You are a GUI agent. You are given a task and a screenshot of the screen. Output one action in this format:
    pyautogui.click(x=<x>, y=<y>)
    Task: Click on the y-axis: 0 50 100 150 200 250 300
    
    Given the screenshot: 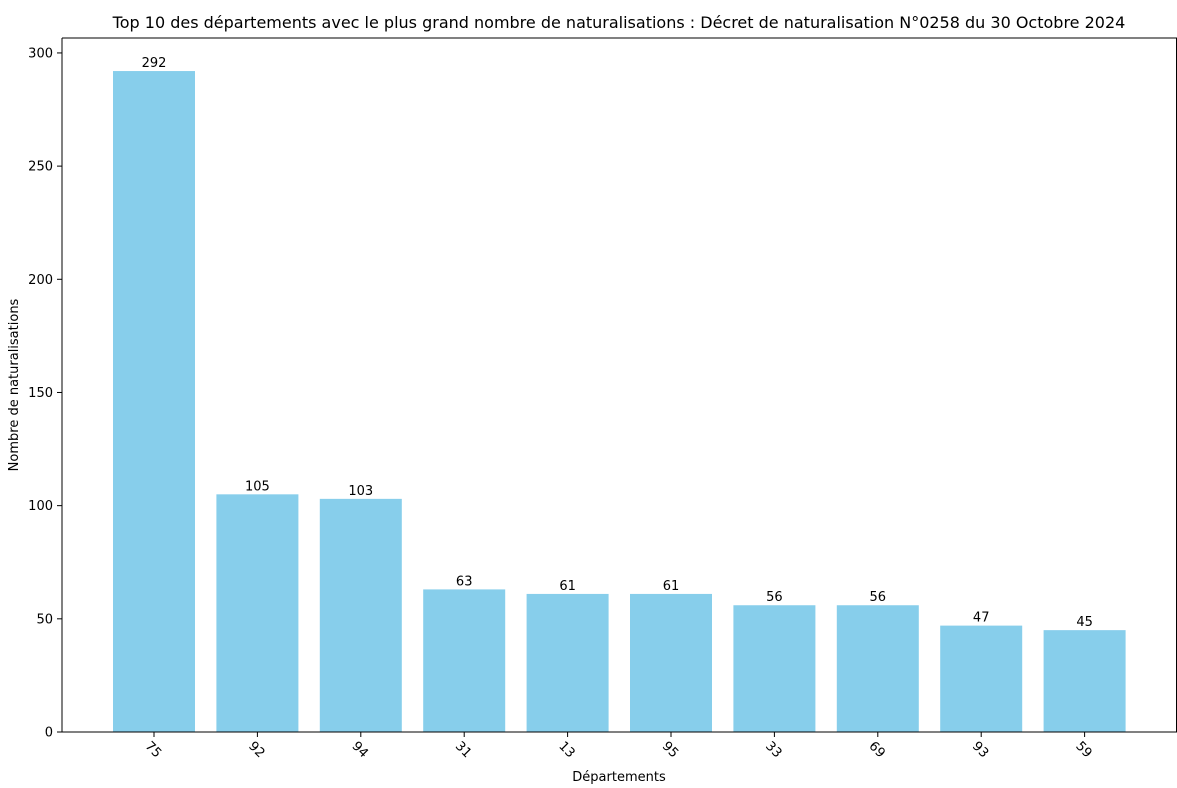 What is the action you would take?
    pyautogui.click(x=45, y=393)
    